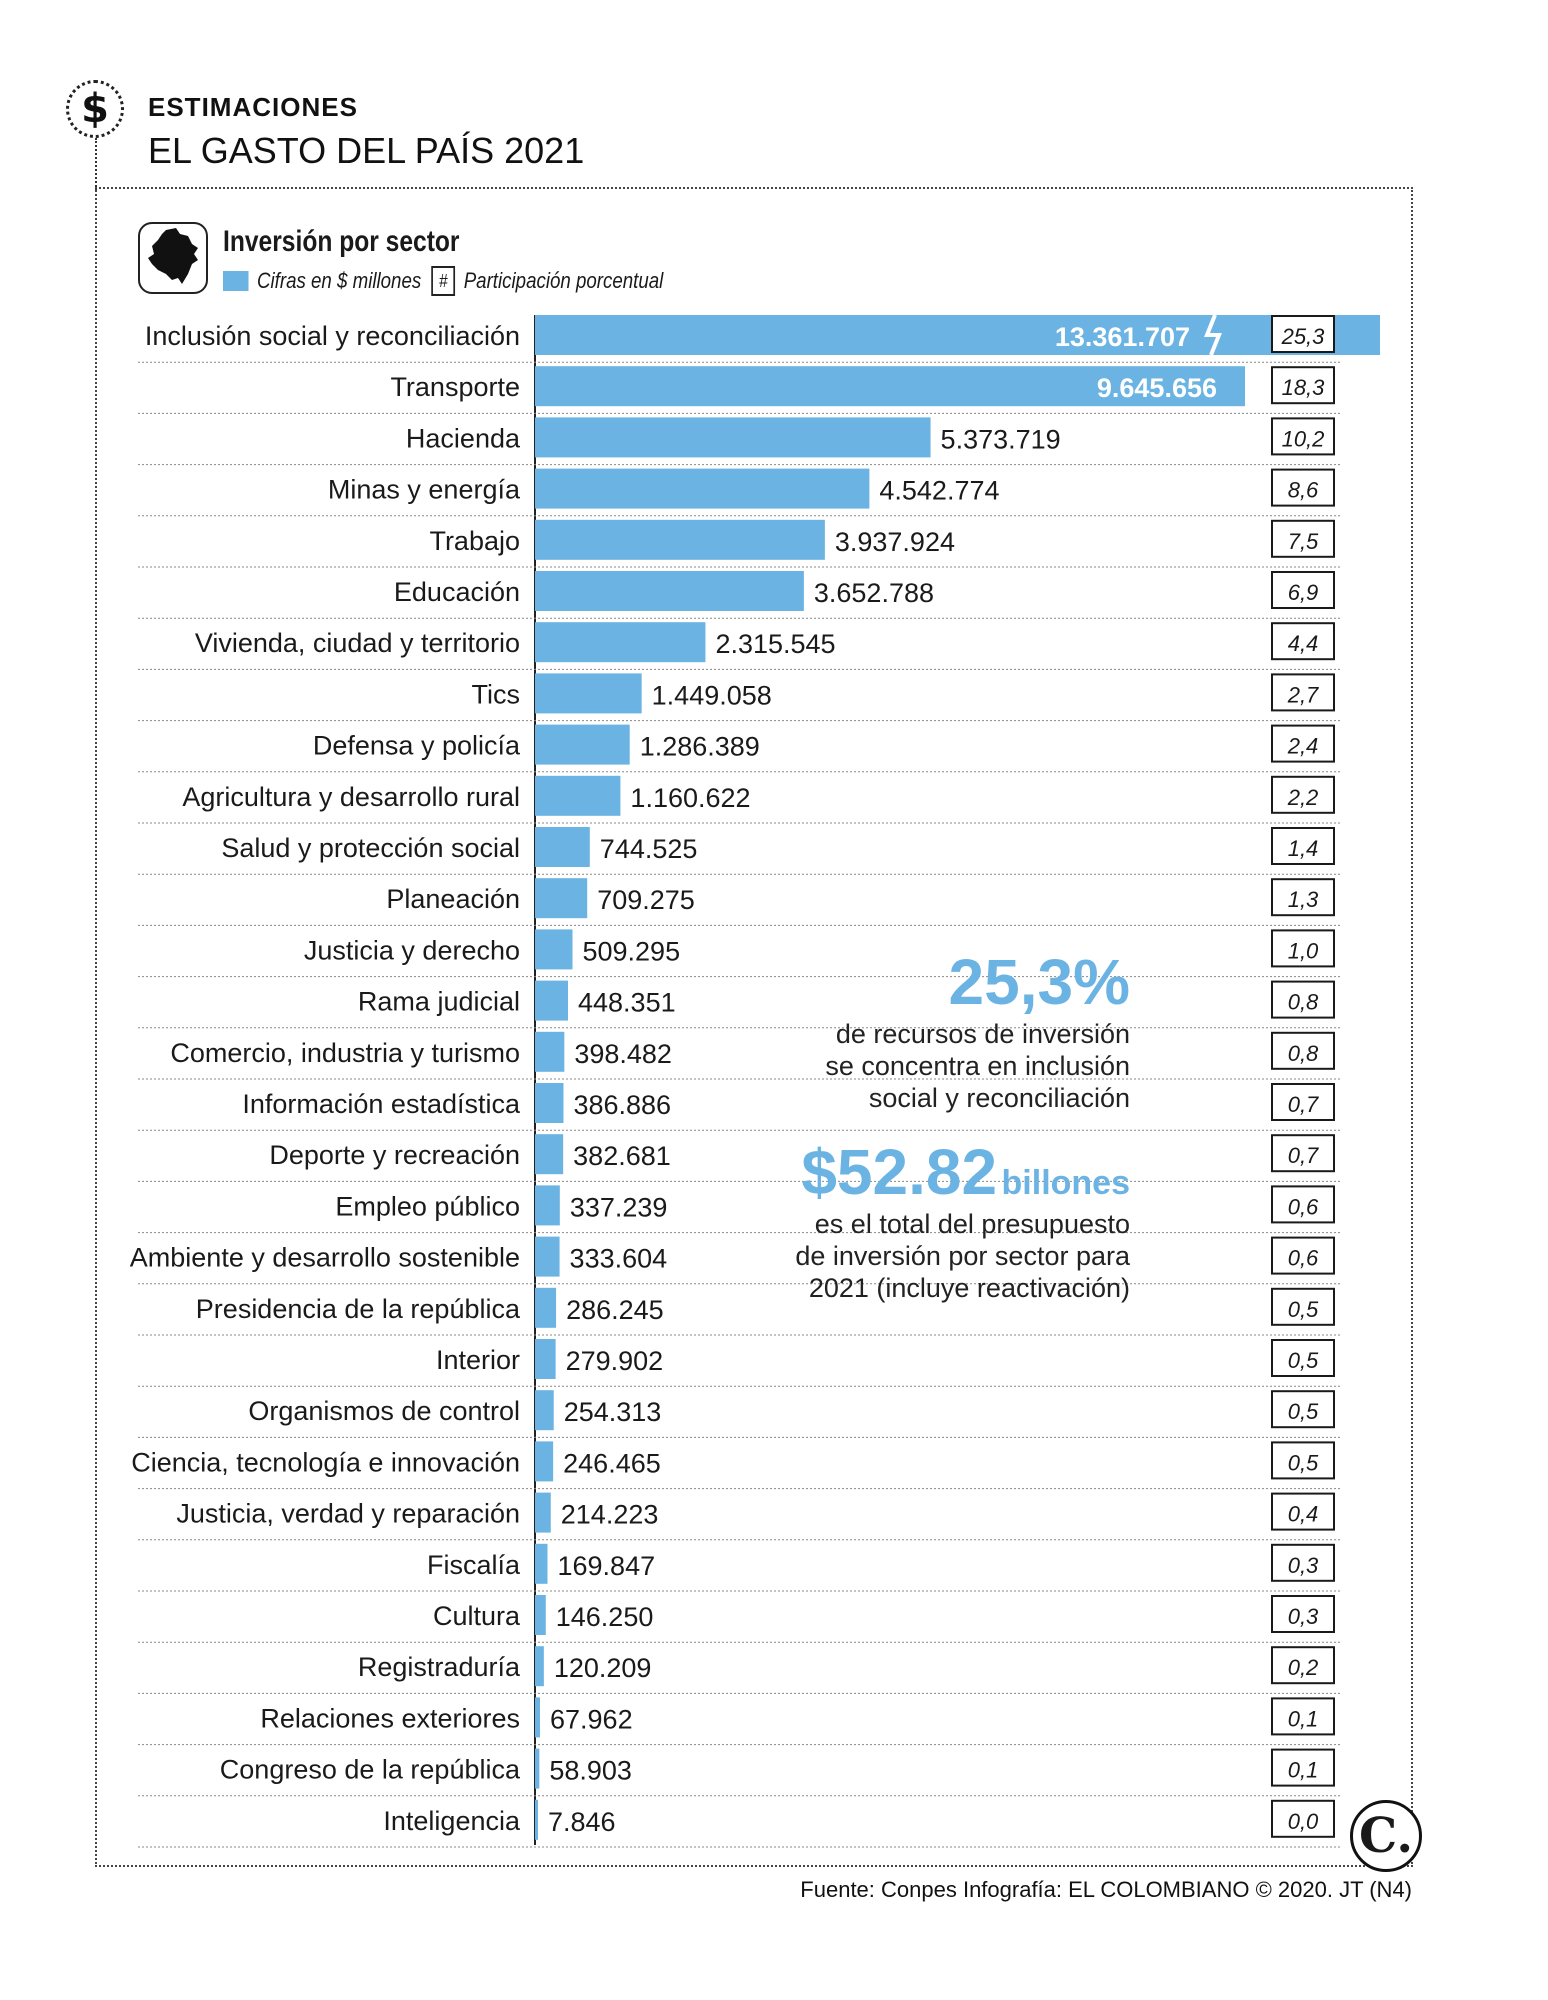 The height and width of the screenshot is (2000, 1548). I want to click on value-label: 386.886, so click(622, 1105).